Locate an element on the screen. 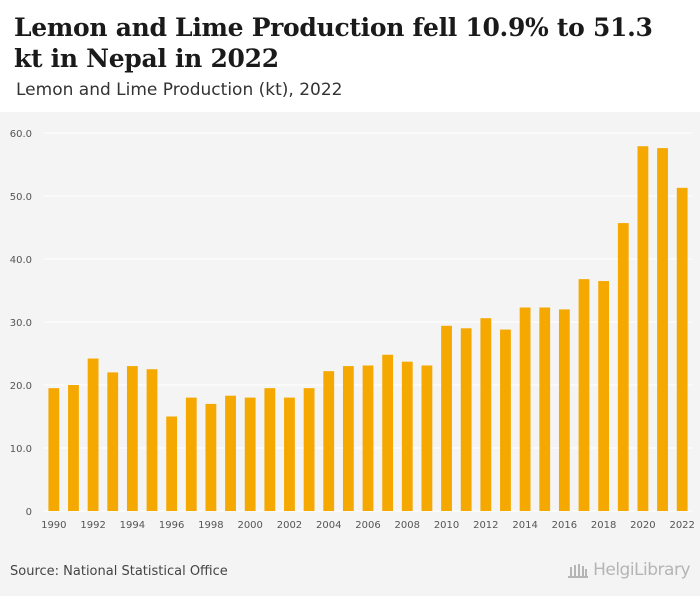 The image size is (700, 596). bar-2022 is located at coordinates (682, 349).